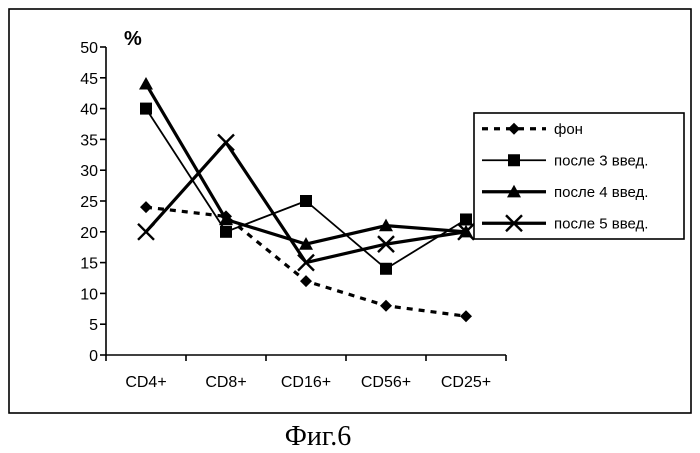  I want to click on legend-item: после 5 введ., so click(565, 223).